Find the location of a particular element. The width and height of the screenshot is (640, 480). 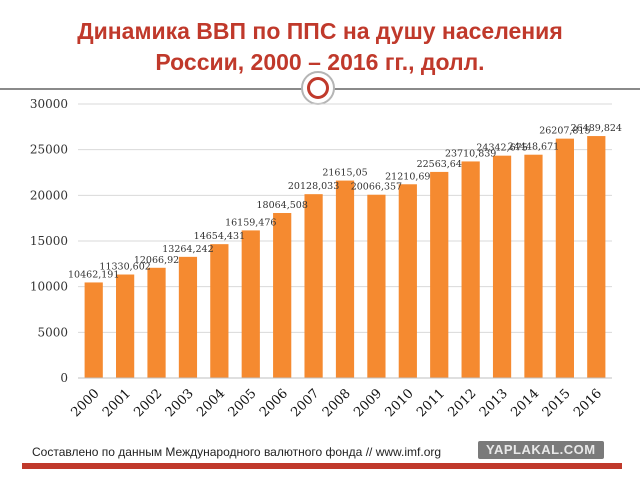

data-label-2016: 26489,824 is located at coordinates (596, 128).